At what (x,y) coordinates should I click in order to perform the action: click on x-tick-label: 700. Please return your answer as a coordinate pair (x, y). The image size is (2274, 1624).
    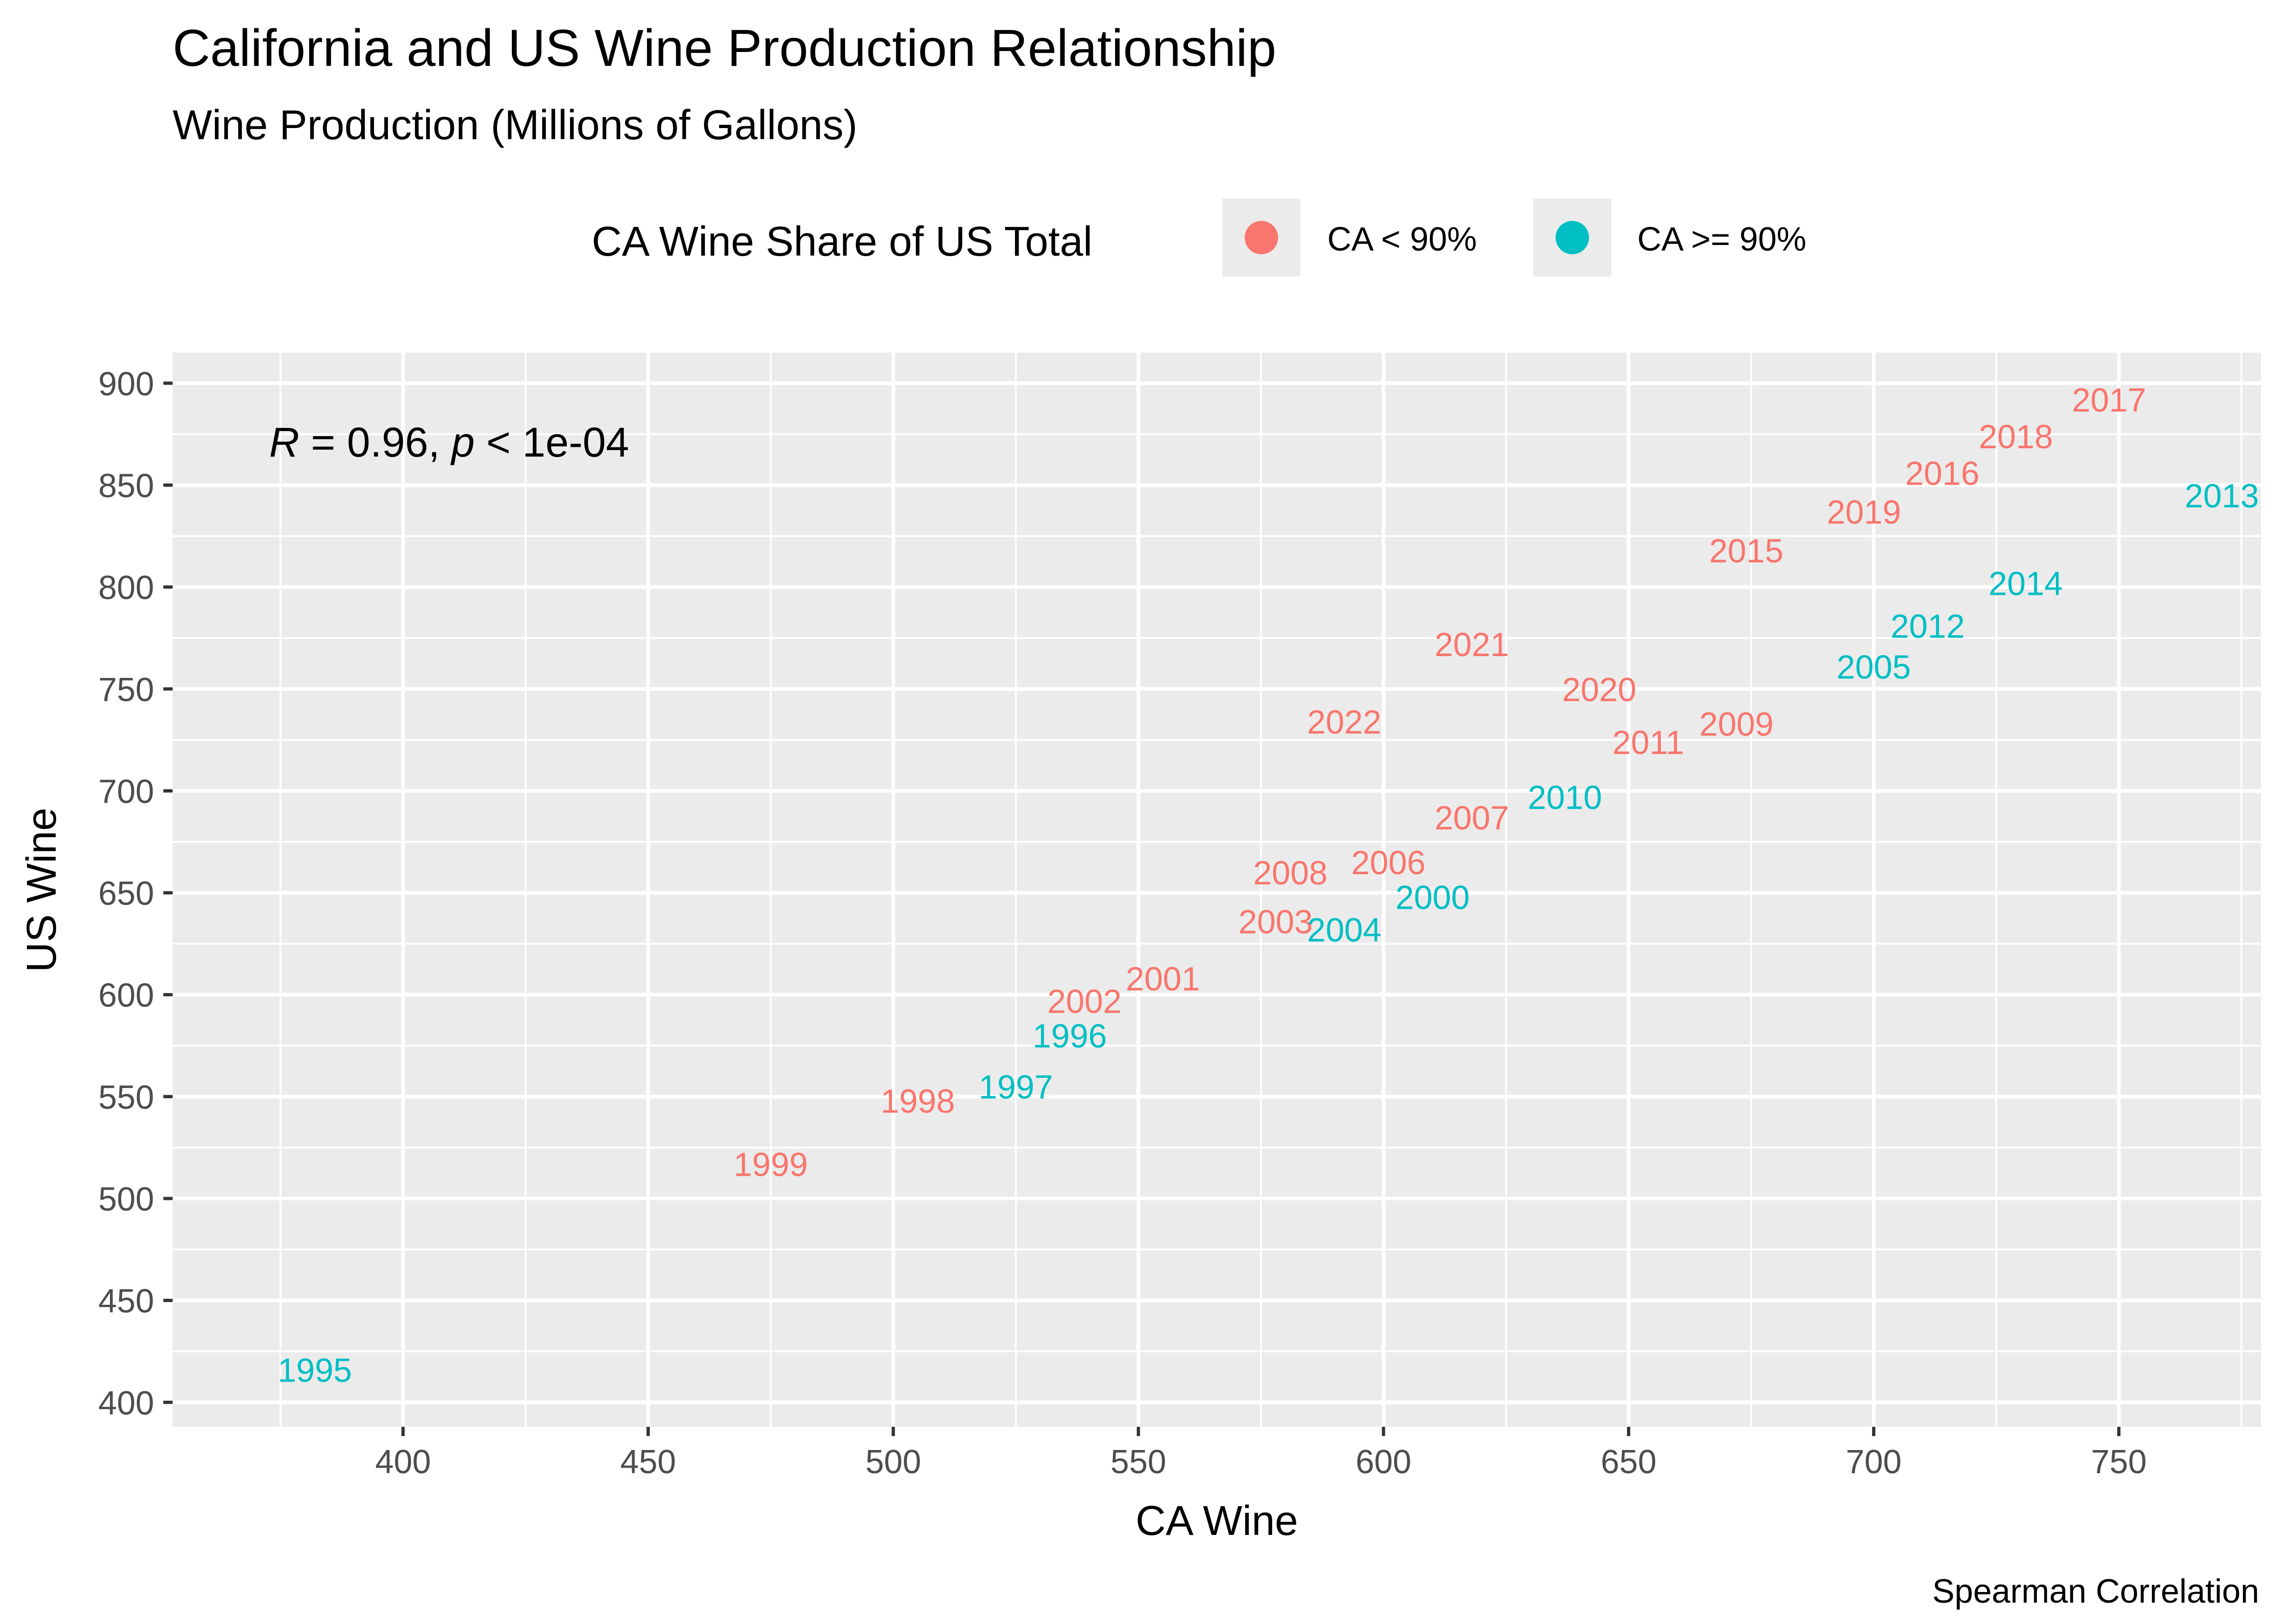
    Looking at the image, I should click on (1873, 1463).